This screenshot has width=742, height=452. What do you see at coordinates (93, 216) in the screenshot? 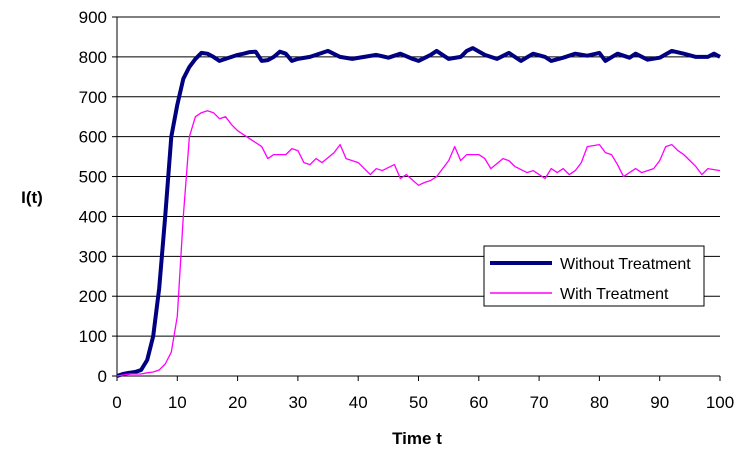
I see `y-tick-label: 400` at bounding box center [93, 216].